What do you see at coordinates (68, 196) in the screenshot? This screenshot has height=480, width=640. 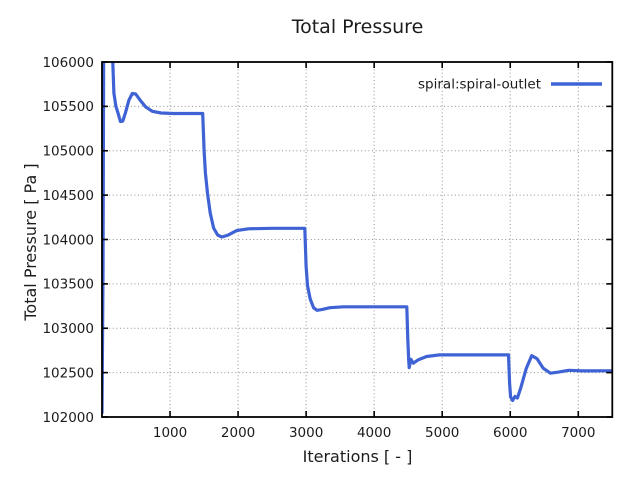 I see `y-tick-label: 104500` at bounding box center [68, 196].